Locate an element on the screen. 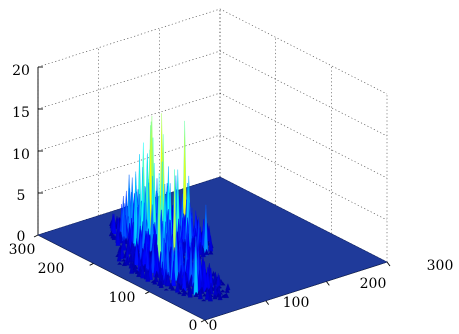 The width and height of the screenshot is (459, 334). z-tick-label-0: 0 is located at coordinates (21, 237).